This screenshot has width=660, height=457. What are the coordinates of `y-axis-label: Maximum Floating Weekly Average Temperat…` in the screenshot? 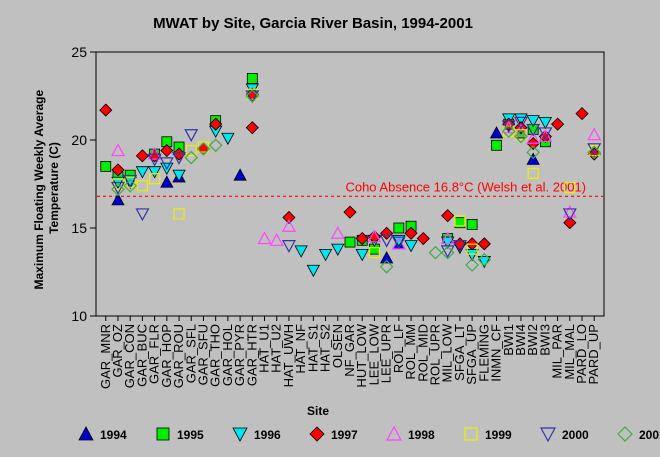 It's located at (46, 188).